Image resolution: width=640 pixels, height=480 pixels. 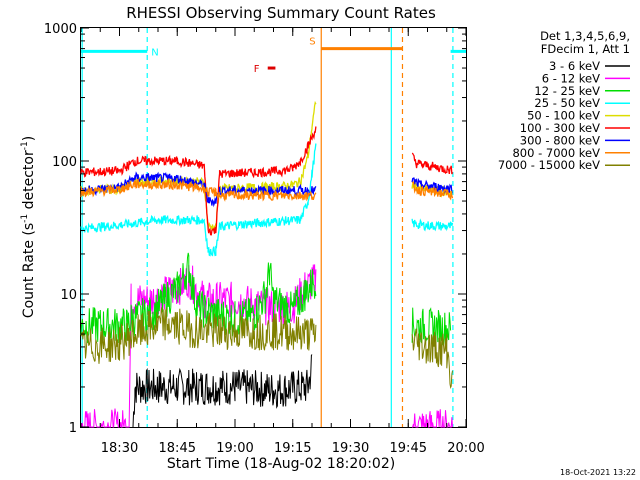 I want to click on series-800-7000-keV-line, so click(x=267, y=189).